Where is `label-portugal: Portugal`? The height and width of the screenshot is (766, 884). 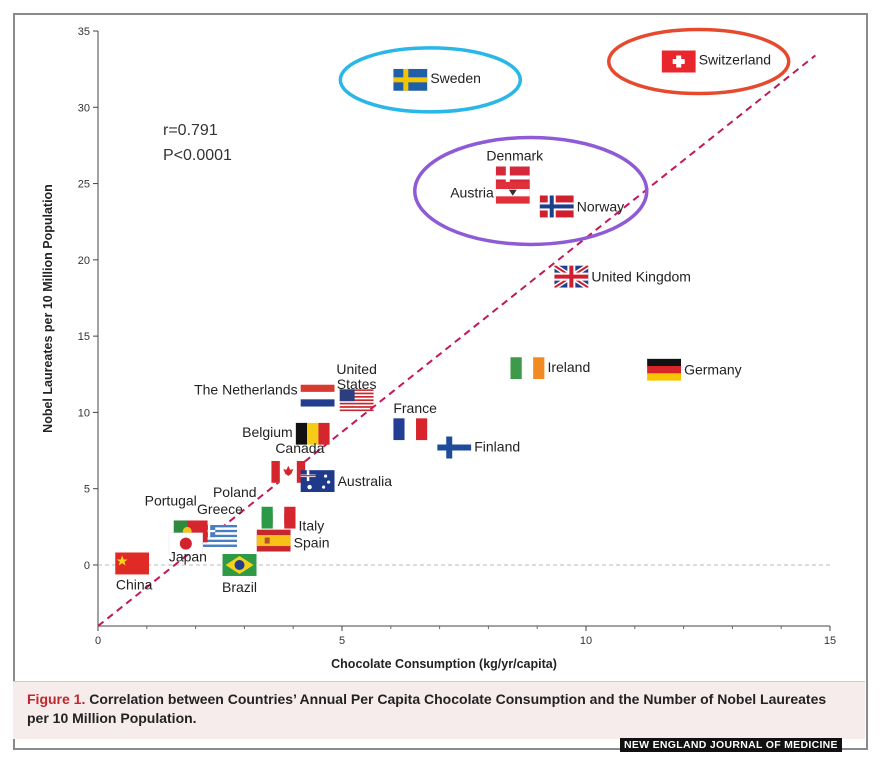
label-portugal: Portugal is located at coordinates (171, 500).